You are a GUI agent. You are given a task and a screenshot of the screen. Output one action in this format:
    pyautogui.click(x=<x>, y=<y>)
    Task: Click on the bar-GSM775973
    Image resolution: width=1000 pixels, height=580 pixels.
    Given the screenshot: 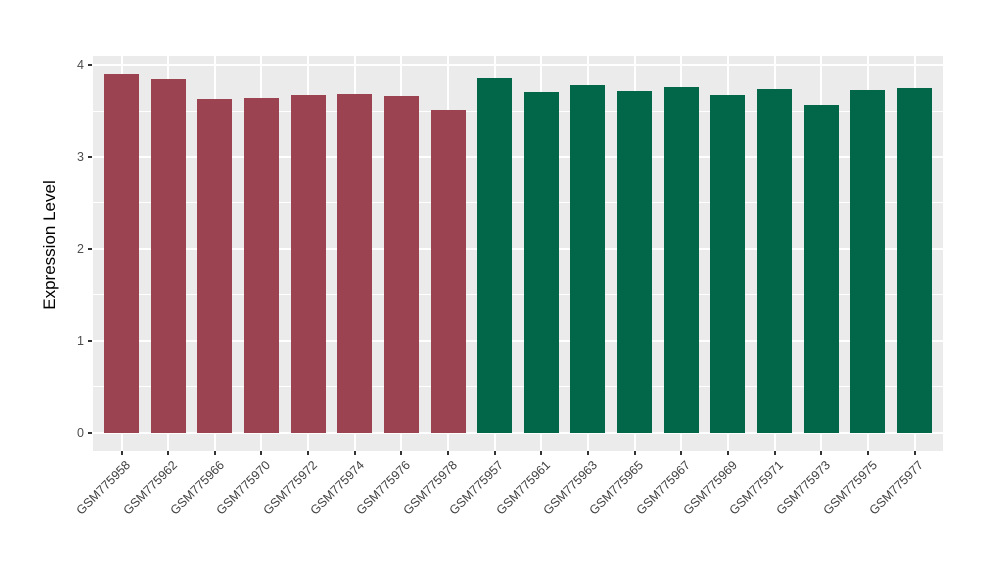 What is the action you would take?
    pyautogui.click(x=821, y=268)
    